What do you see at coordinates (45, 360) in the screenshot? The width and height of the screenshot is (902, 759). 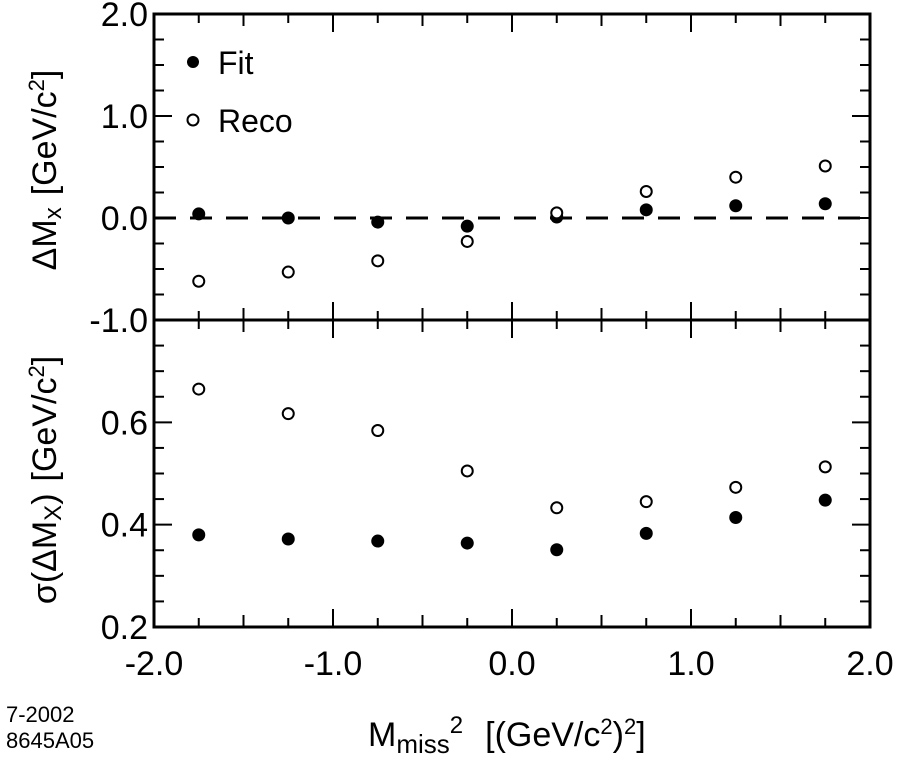 I see `bottom-ylabel-unit-suffix: ]` at bounding box center [45, 360].